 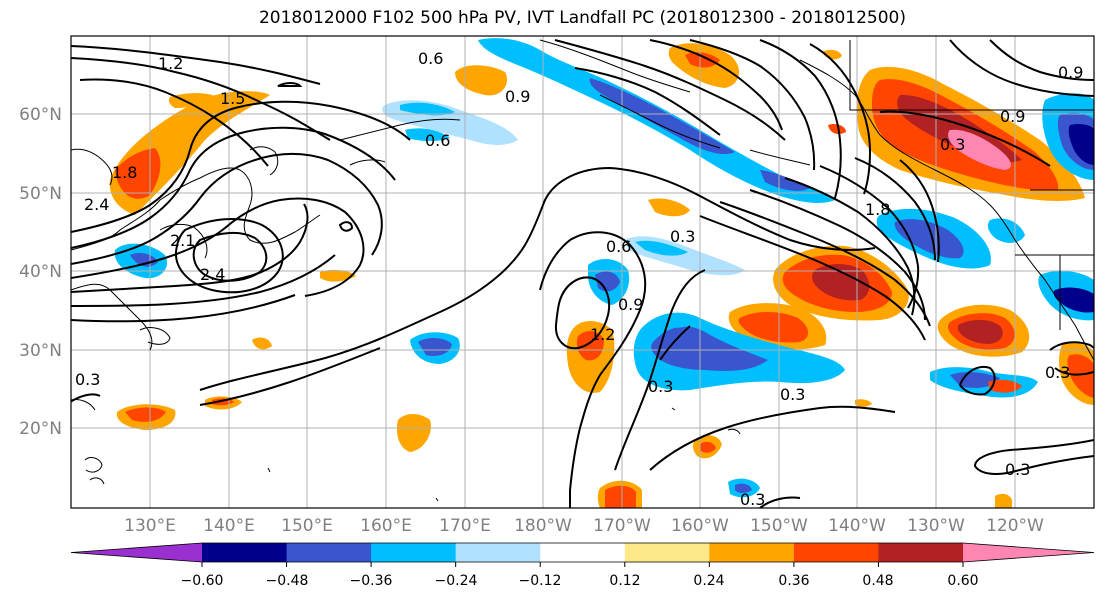 I want to click on lon-label: 140°W, so click(x=857, y=526).